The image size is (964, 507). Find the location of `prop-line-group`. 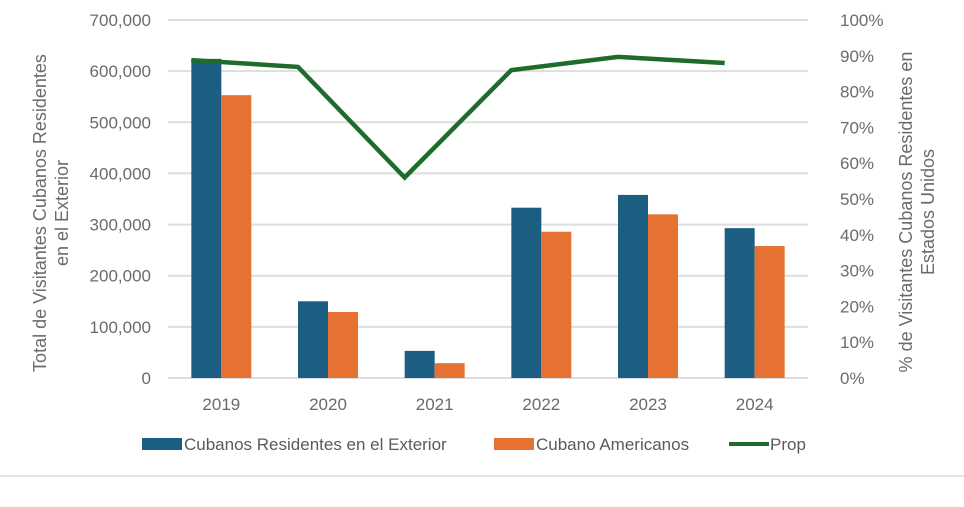

prop-line-group is located at coordinates (458, 117).